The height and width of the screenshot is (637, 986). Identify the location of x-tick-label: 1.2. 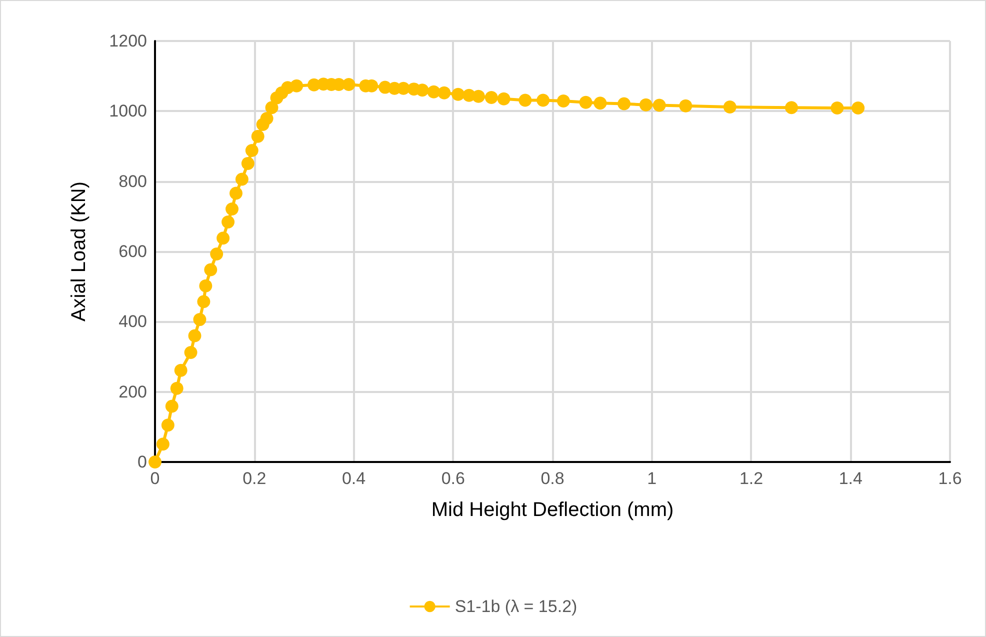
(751, 478).